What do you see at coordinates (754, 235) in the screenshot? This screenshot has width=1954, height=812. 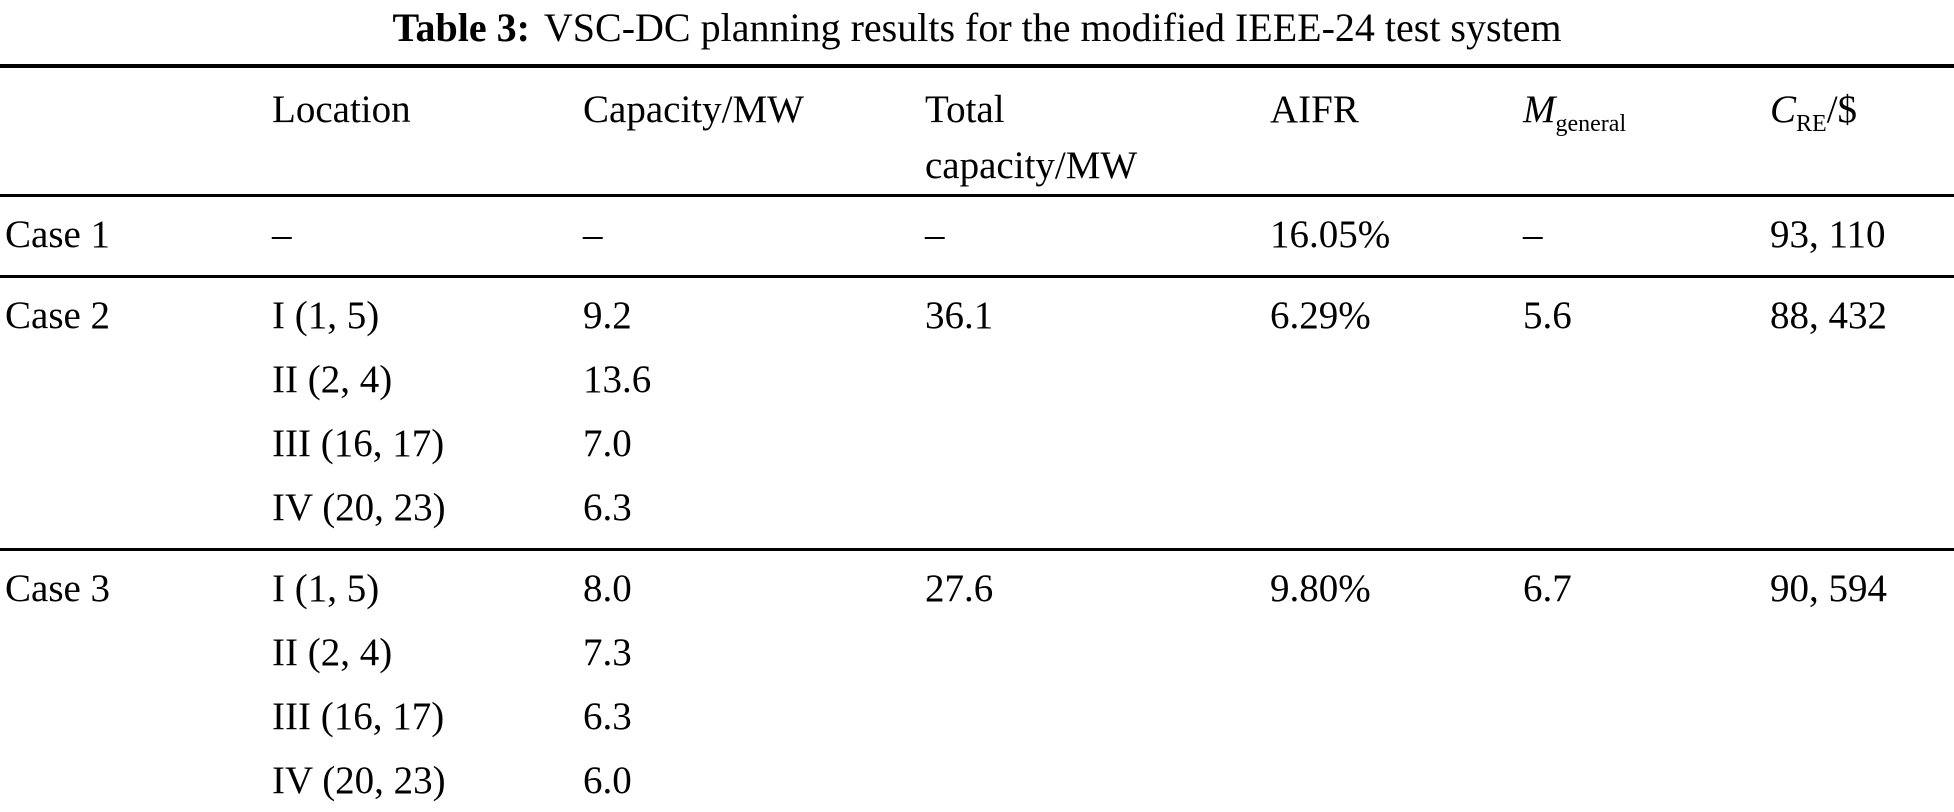 I see `cell-capacity: –` at bounding box center [754, 235].